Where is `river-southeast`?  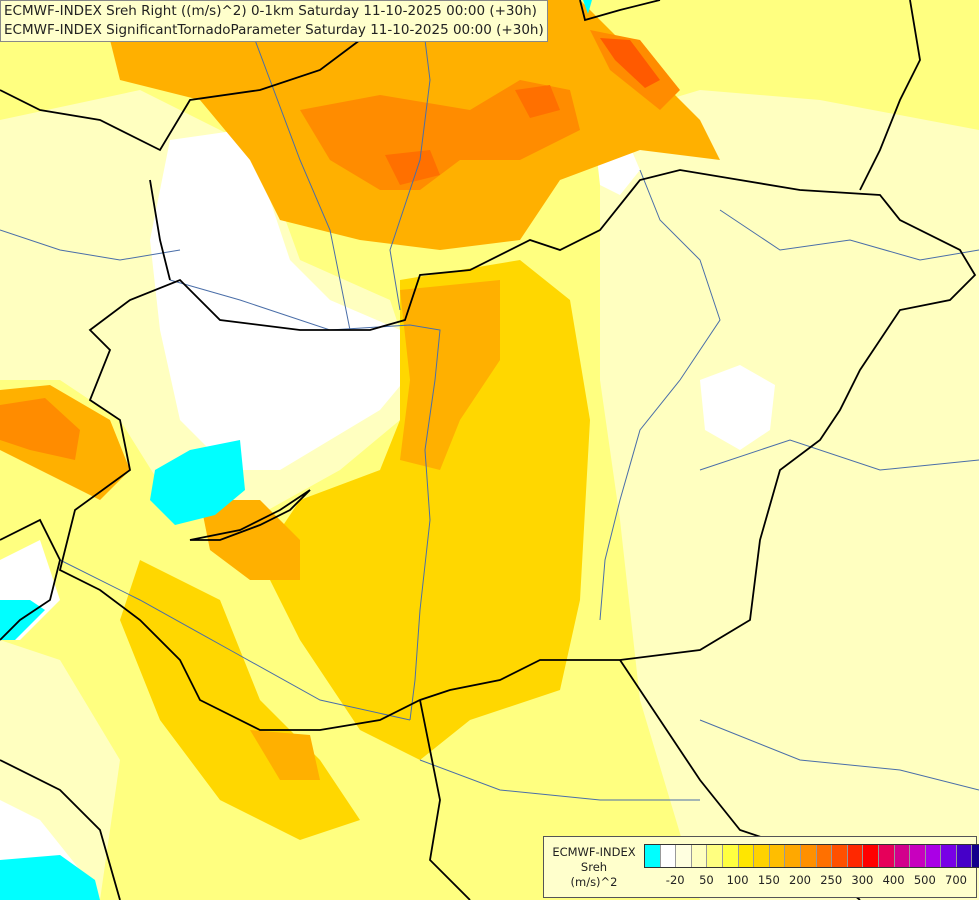
river-southeast is located at coordinates (839, 755).